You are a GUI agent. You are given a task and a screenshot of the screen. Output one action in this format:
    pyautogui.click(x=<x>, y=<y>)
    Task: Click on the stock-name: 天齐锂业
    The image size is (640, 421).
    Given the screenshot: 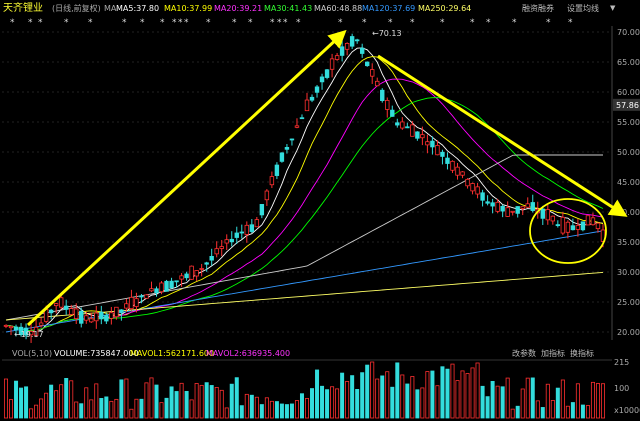 What is the action you would take?
    pyautogui.click(x=23, y=8)
    